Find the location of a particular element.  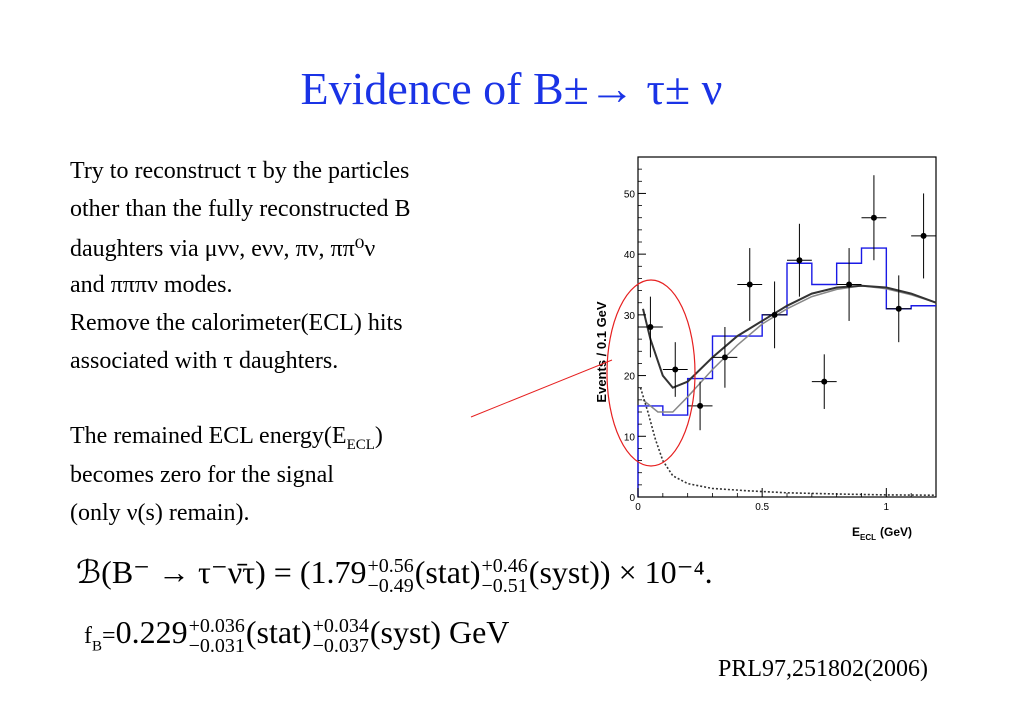

br-stat-up: +0.56 is located at coordinates (390, 565).